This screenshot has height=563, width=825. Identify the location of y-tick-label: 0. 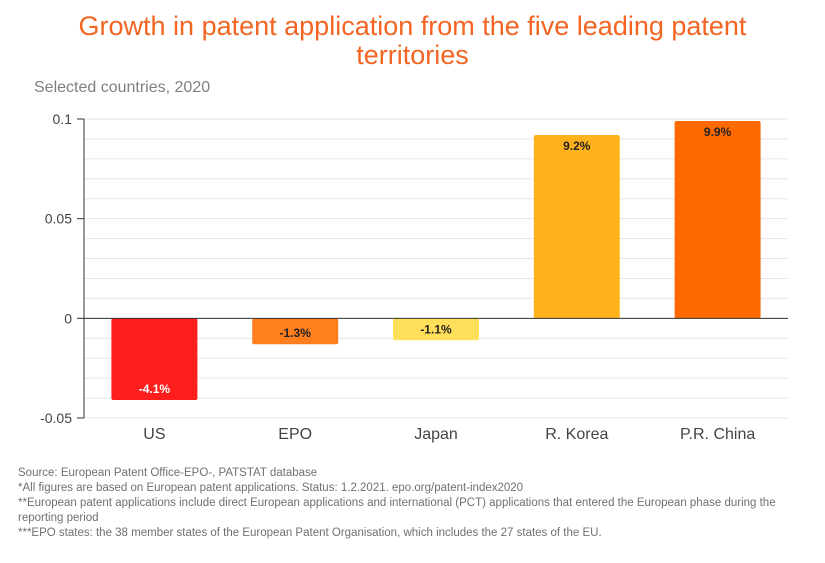
(68, 318).